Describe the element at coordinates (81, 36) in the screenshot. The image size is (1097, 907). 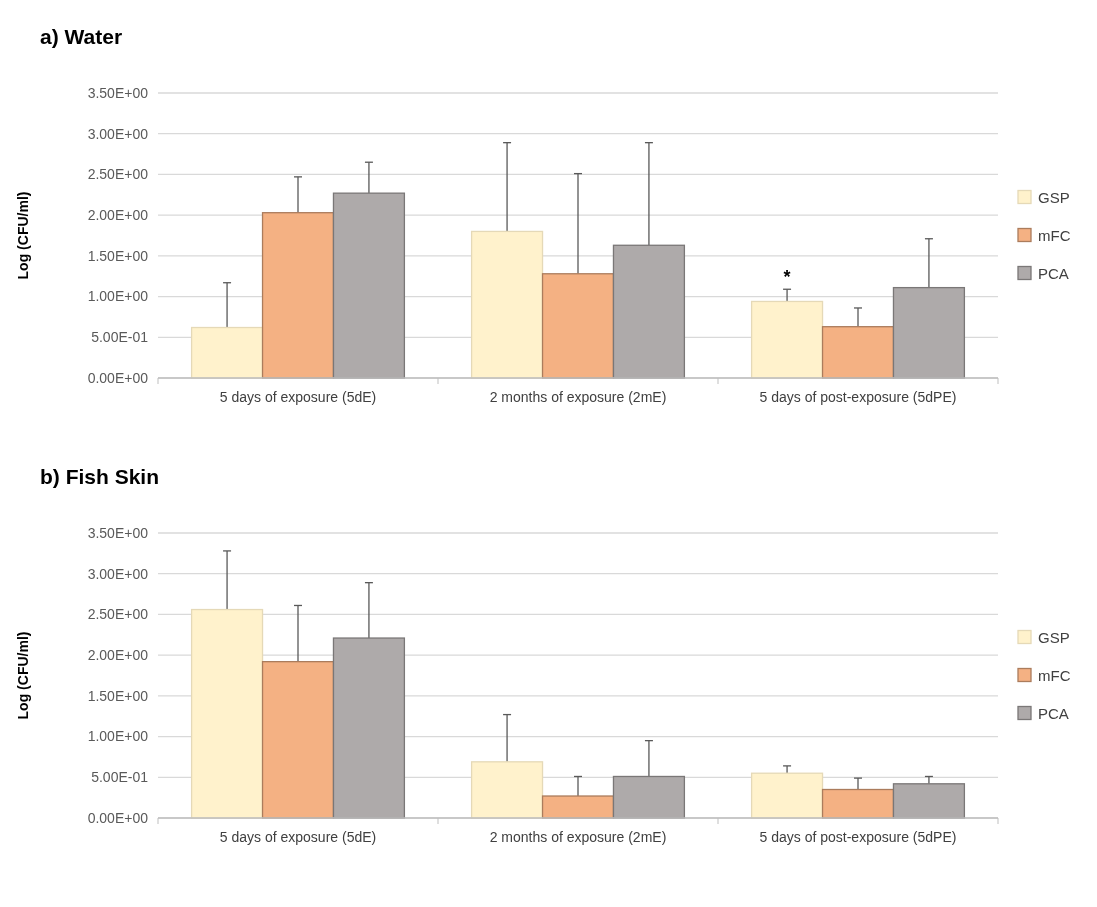
I see `chart-title: a) Water` at that location.